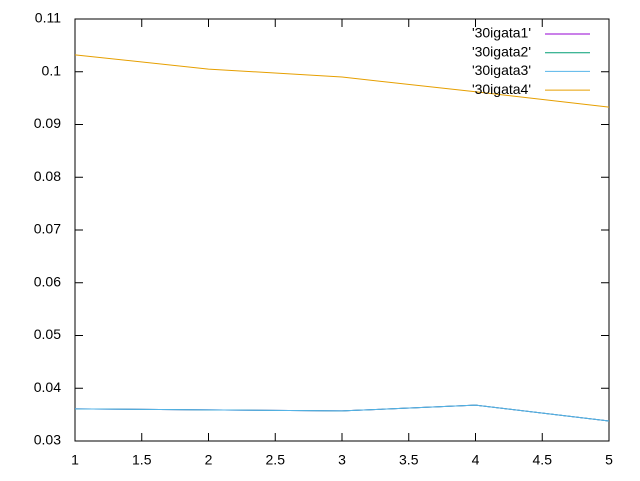 The image size is (640, 481). What do you see at coordinates (75, 460) in the screenshot?
I see `x-tick-label: 1` at bounding box center [75, 460].